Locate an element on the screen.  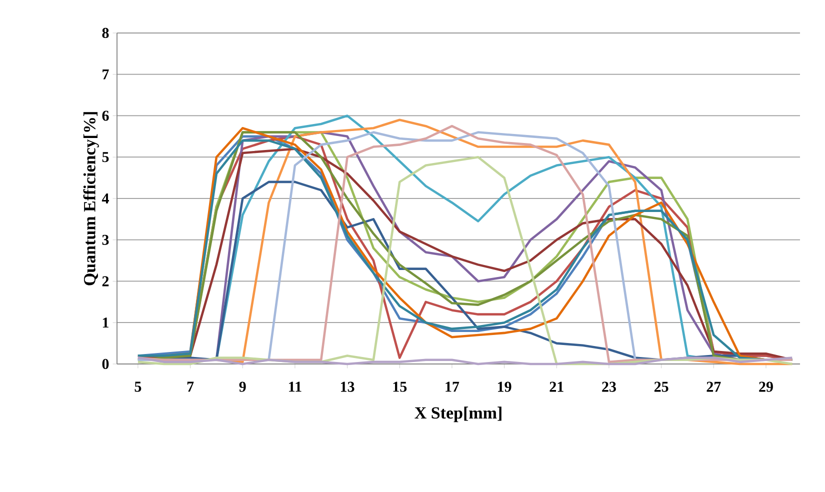
y-tick-label: 2 is located at coordinates (105, 281).